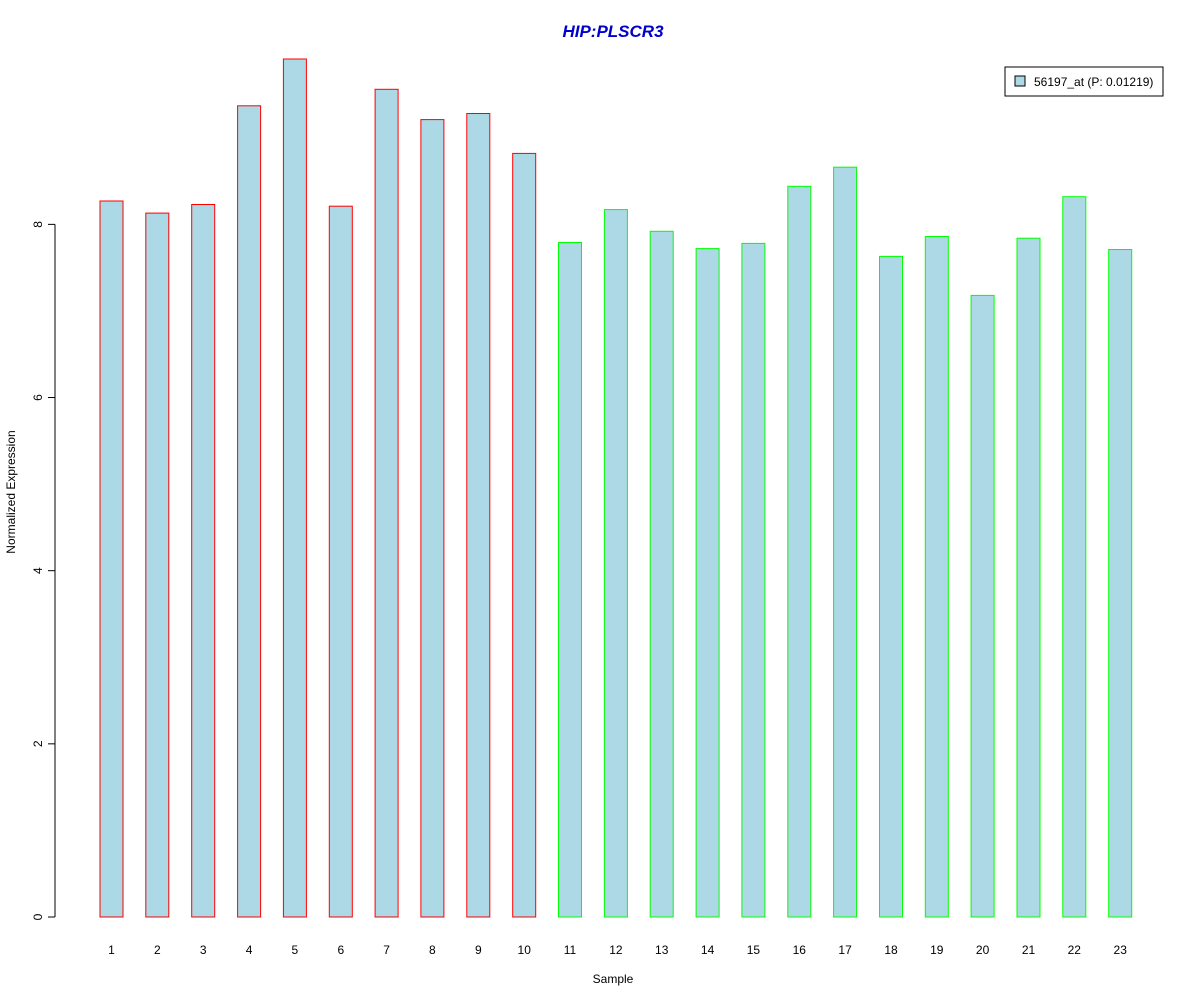  I want to click on x-tick-label: 18, so click(891, 950).